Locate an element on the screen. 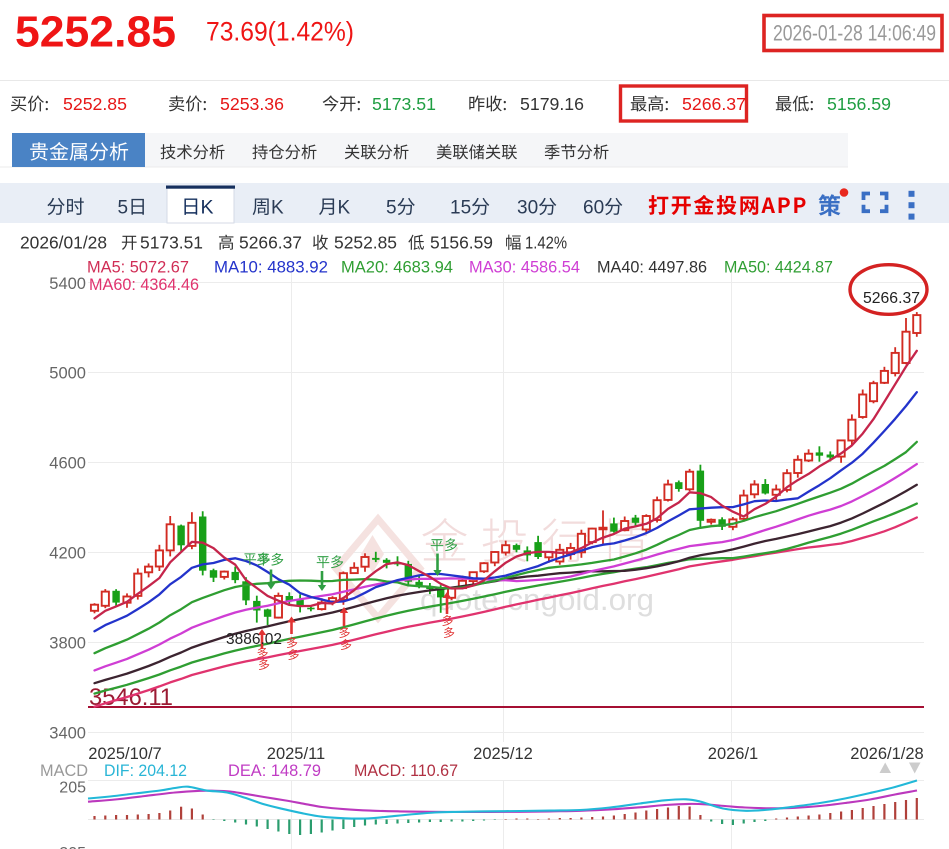  svg-text: 3 is located at coordinates (522, 208).